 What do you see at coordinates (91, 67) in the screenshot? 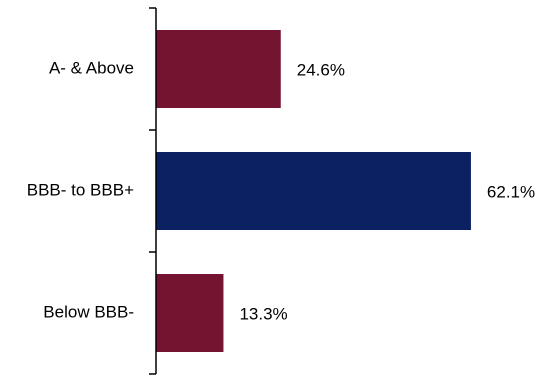
I see `category-label: A- & Above` at bounding box center [91, 67].